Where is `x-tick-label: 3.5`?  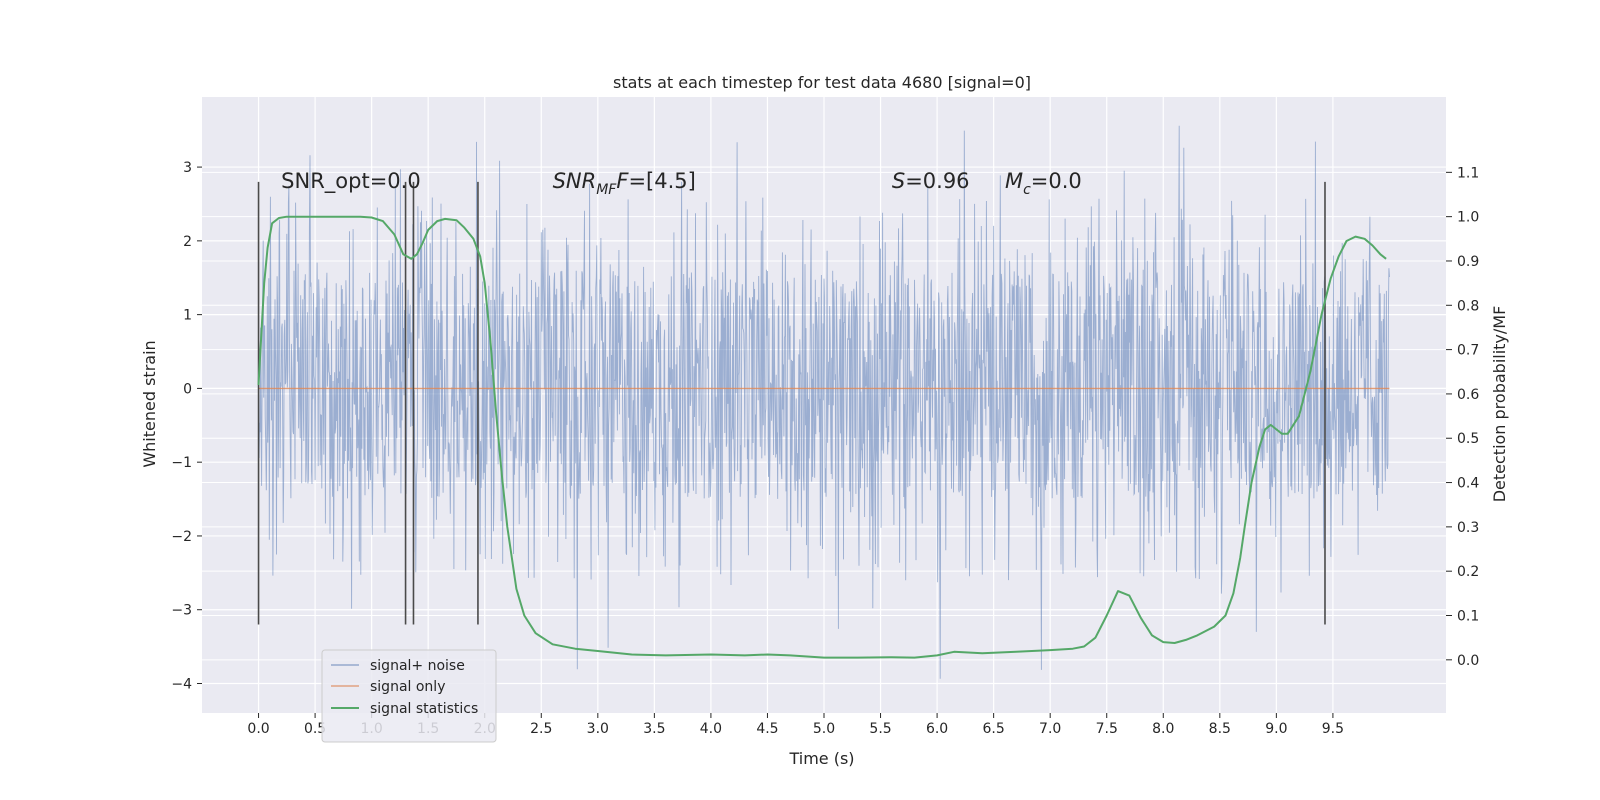
x-tick-label: 3.5 is located at coordinates (654, 729).